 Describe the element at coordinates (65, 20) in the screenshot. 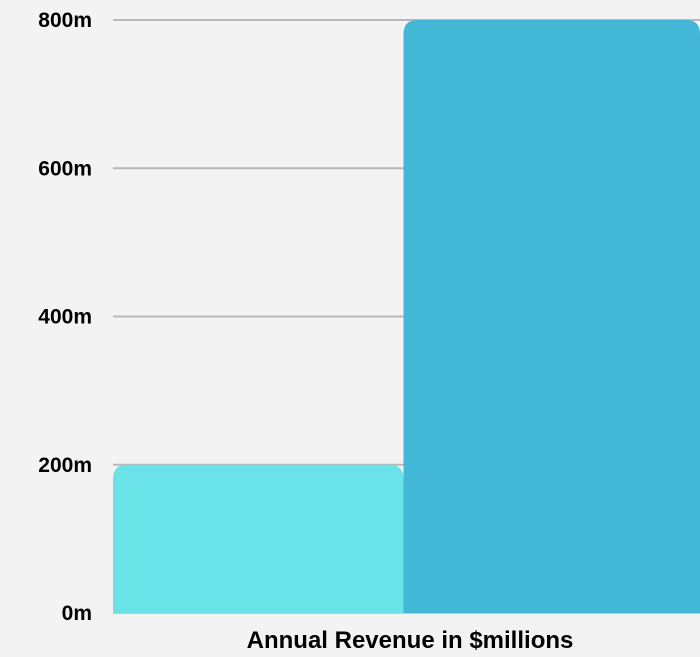

I see `y-tick-label: 800m` at that location.